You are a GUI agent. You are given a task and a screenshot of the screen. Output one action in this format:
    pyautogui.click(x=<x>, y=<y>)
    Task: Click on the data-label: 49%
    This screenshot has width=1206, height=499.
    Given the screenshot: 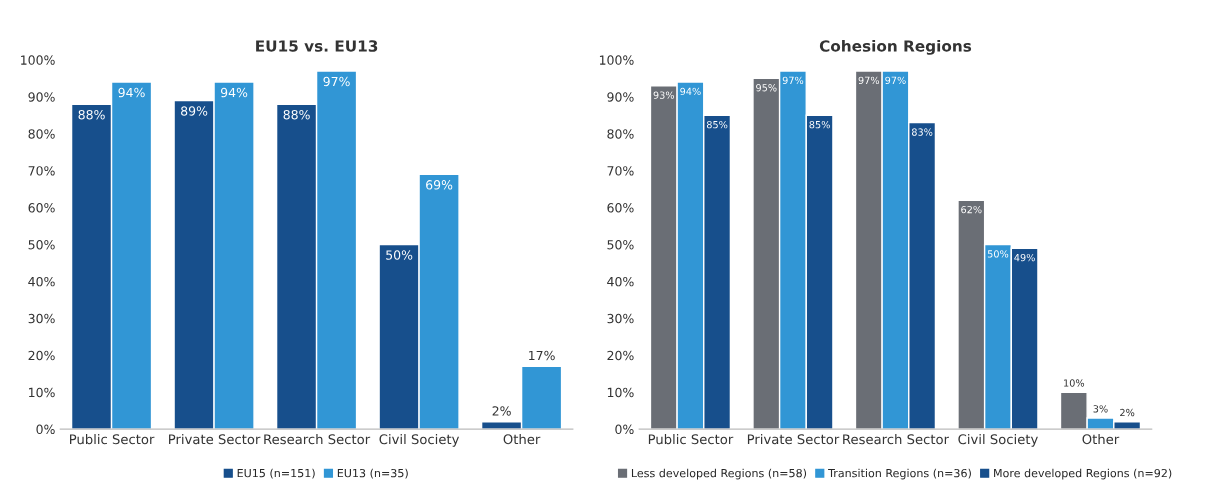 What is the action you would take?
    pyautogui.click(x=1024, y=257)
    